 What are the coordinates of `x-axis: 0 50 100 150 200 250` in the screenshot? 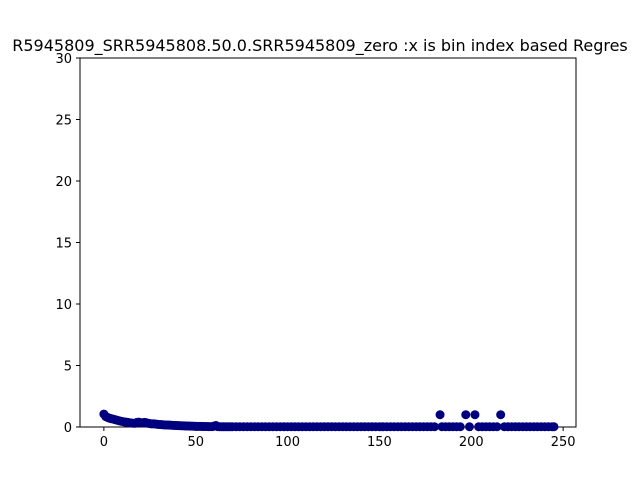 It's located at (338, 438).